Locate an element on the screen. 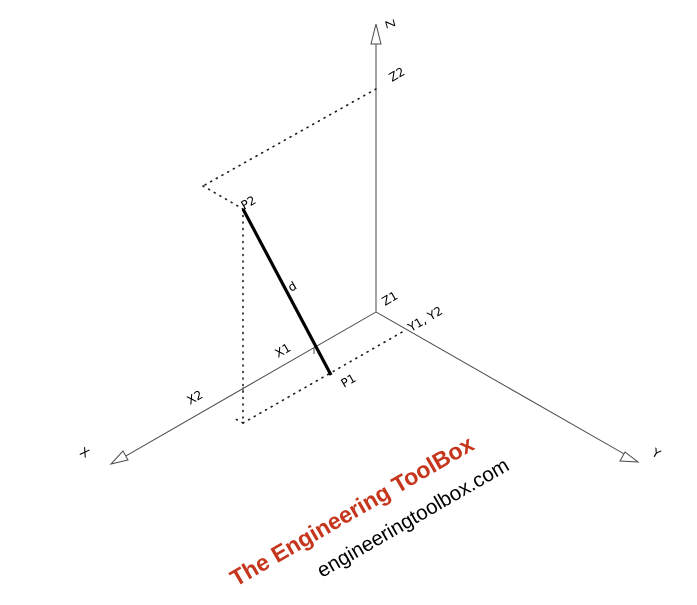 The height and width of the screenshot is (605, 697). y-axis-line is located at coordinates (501, 383).